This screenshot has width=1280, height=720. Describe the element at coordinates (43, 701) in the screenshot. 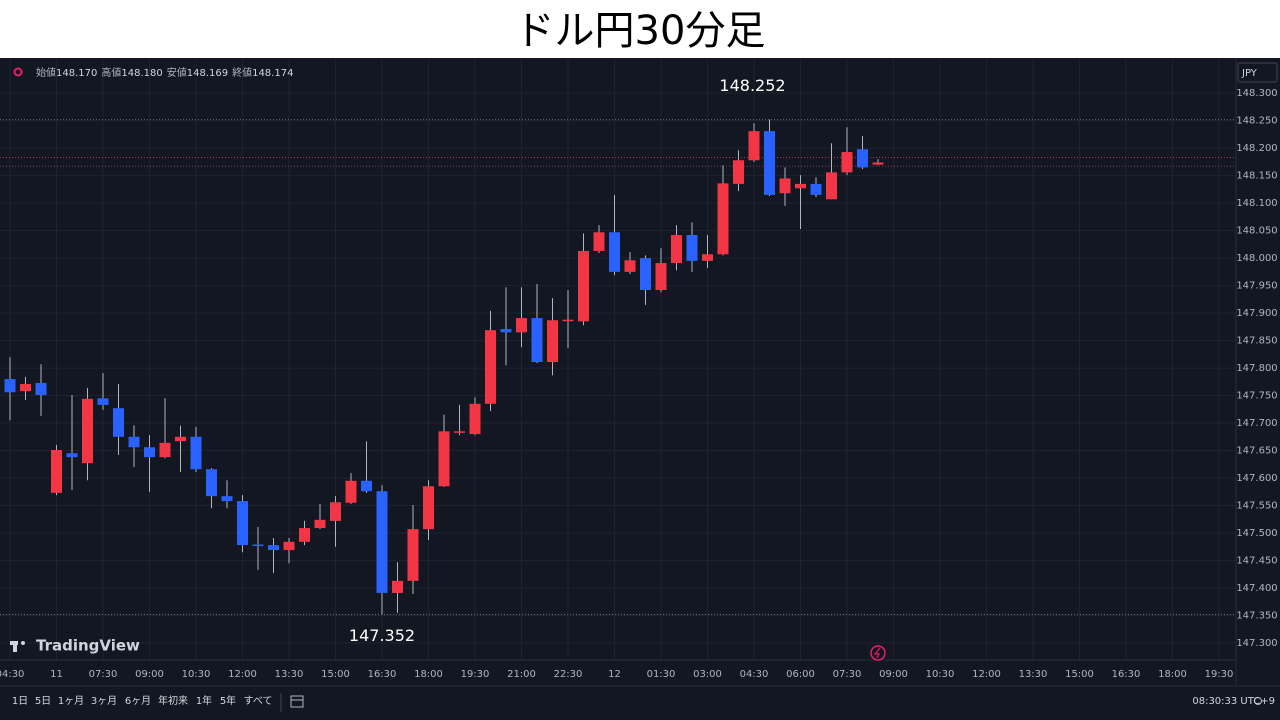

I see `range-button: 5日` at that location.